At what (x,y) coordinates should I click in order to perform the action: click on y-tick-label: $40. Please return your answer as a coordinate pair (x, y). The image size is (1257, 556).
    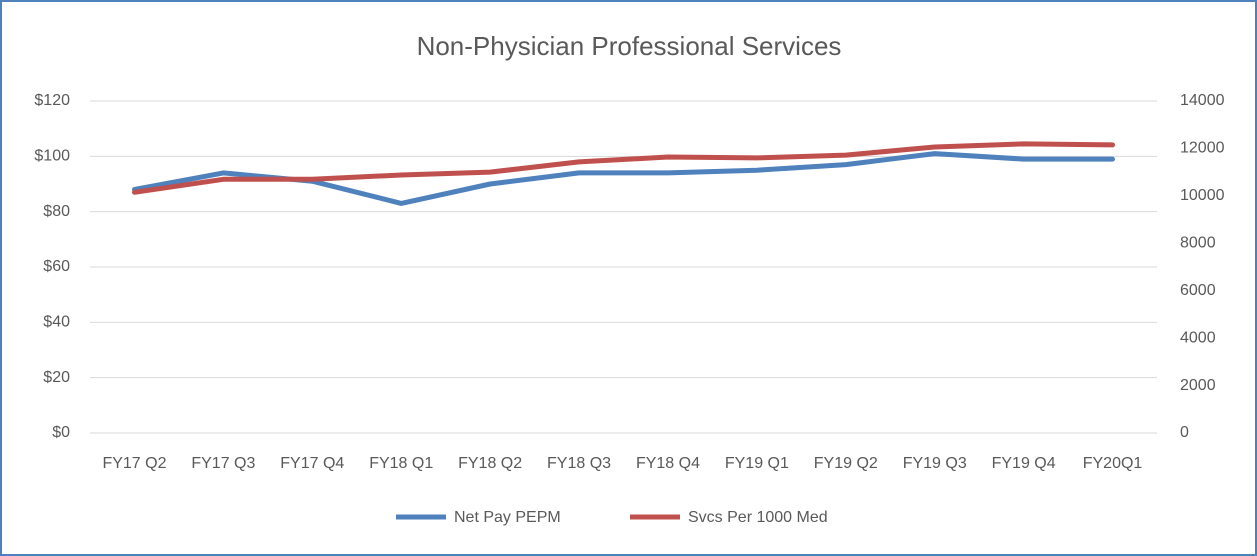
    Looking at the image, I should click on (56, 322).